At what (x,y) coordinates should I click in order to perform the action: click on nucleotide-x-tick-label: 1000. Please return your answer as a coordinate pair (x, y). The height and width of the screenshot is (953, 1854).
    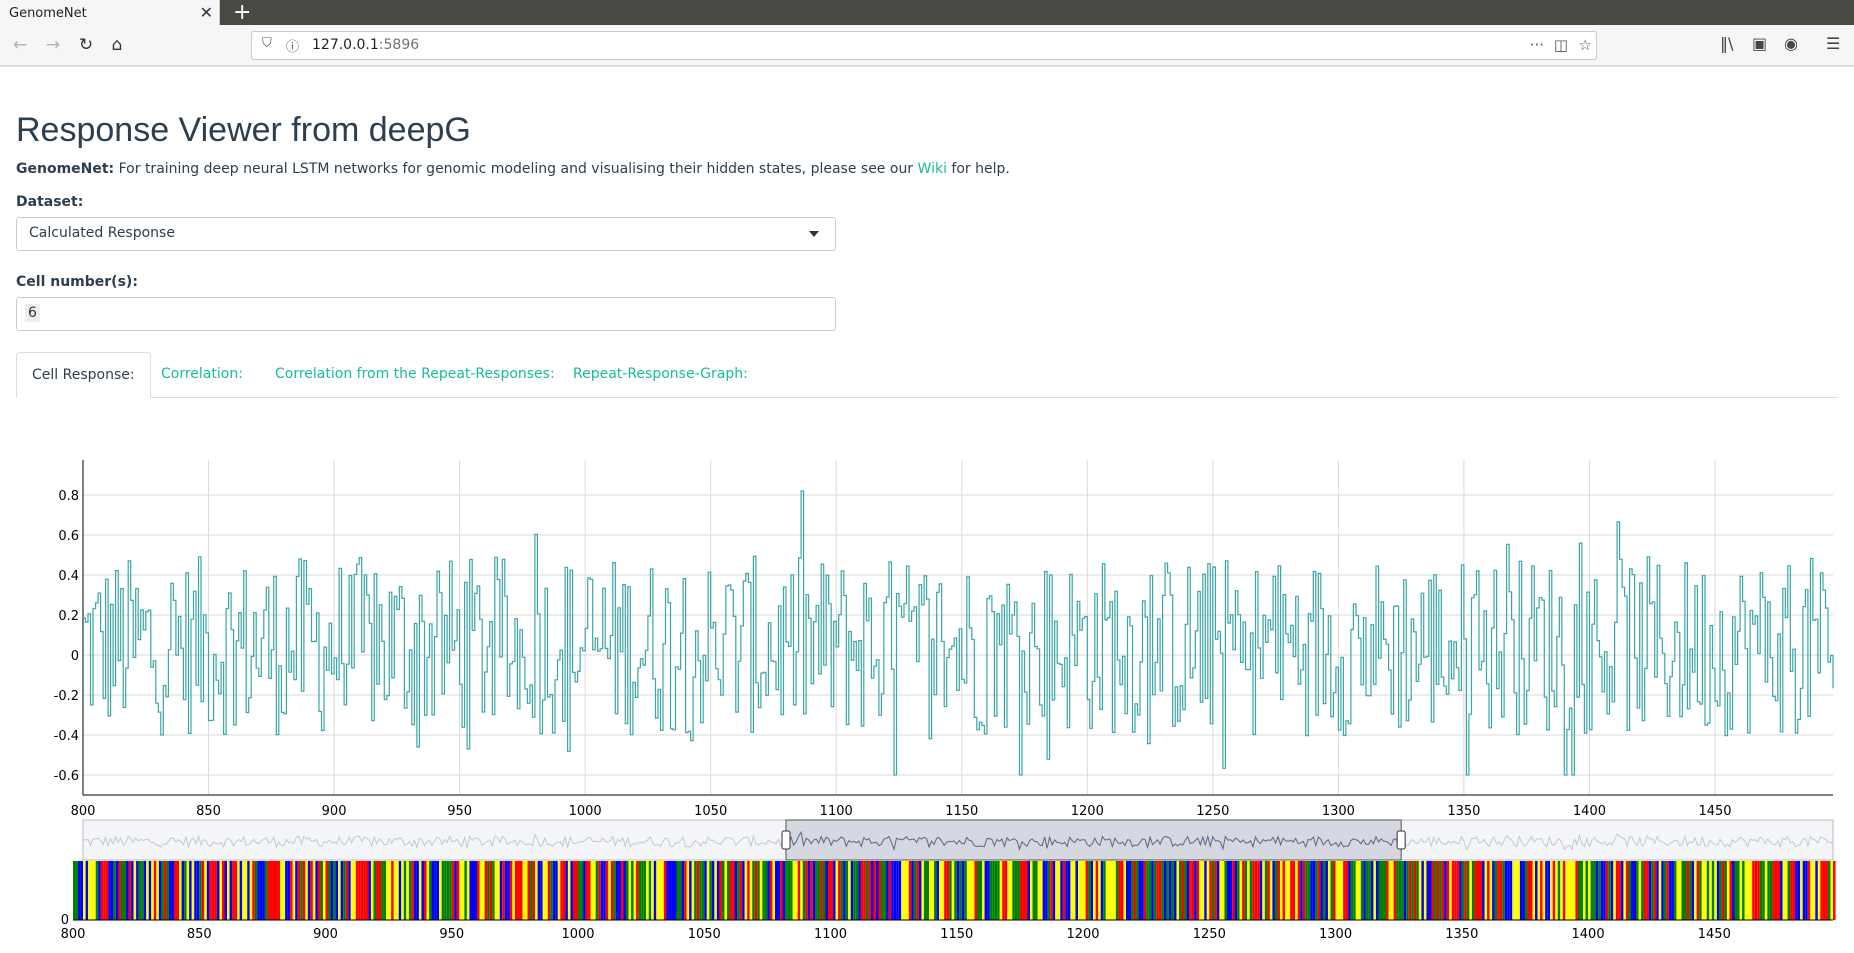
    Looking at the image, I should click on (577, 934).